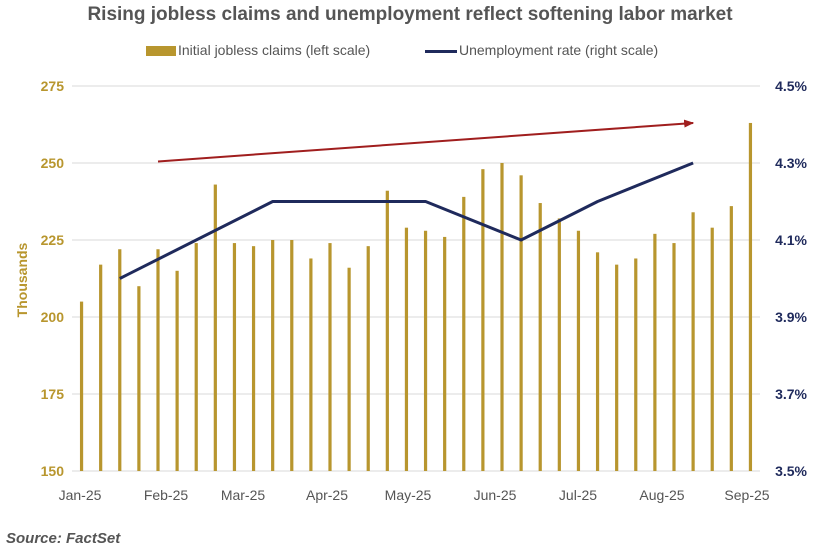  I want to click on right-tick-label: 4.1%, so click(791, 240).